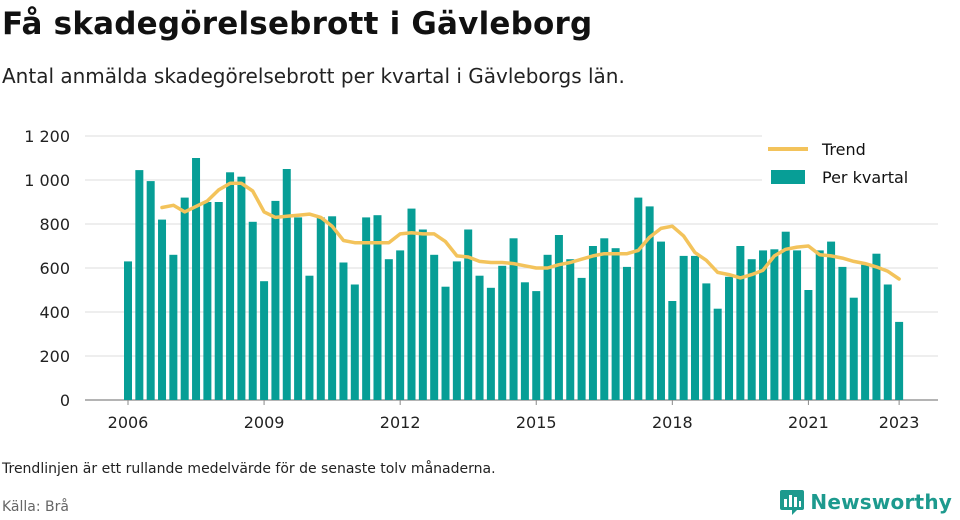 The height and width of the screenshot is (520, 960). Describe the element at coordinates (47, 136) in the screenshot. I see `y-tick-label: 1 200` at that location.